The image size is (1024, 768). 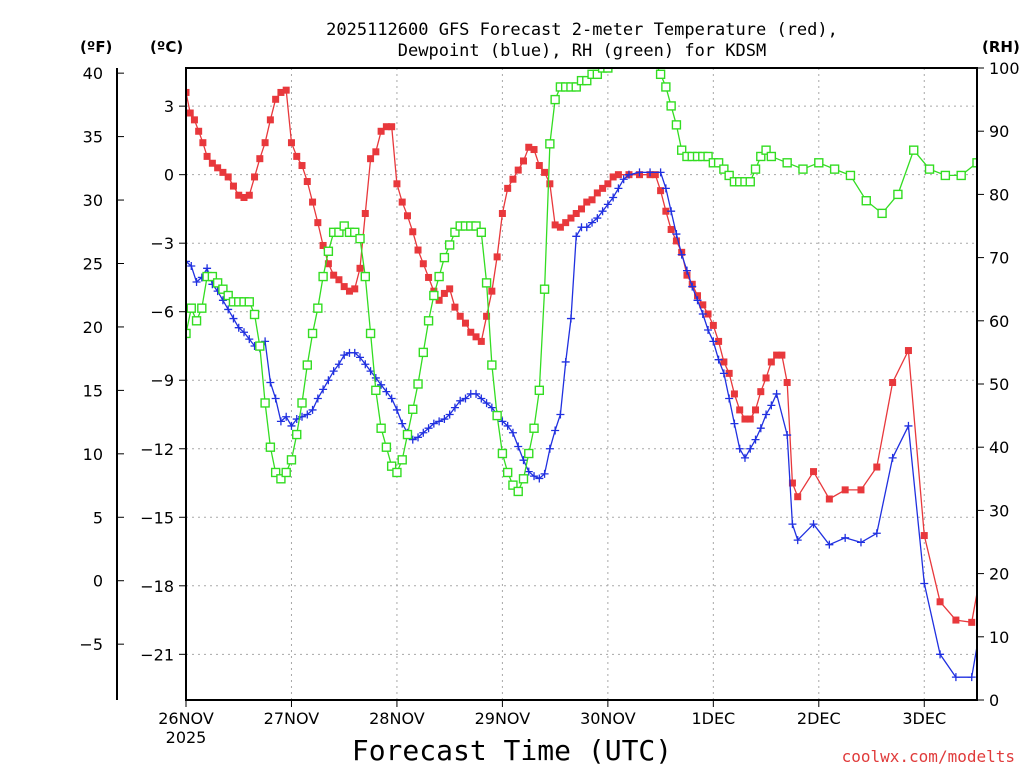 What do you see at coordinates (924, 718) in the screenshot?
I see `x-tick-label: 3DEC` at bounding box center [924, 718].